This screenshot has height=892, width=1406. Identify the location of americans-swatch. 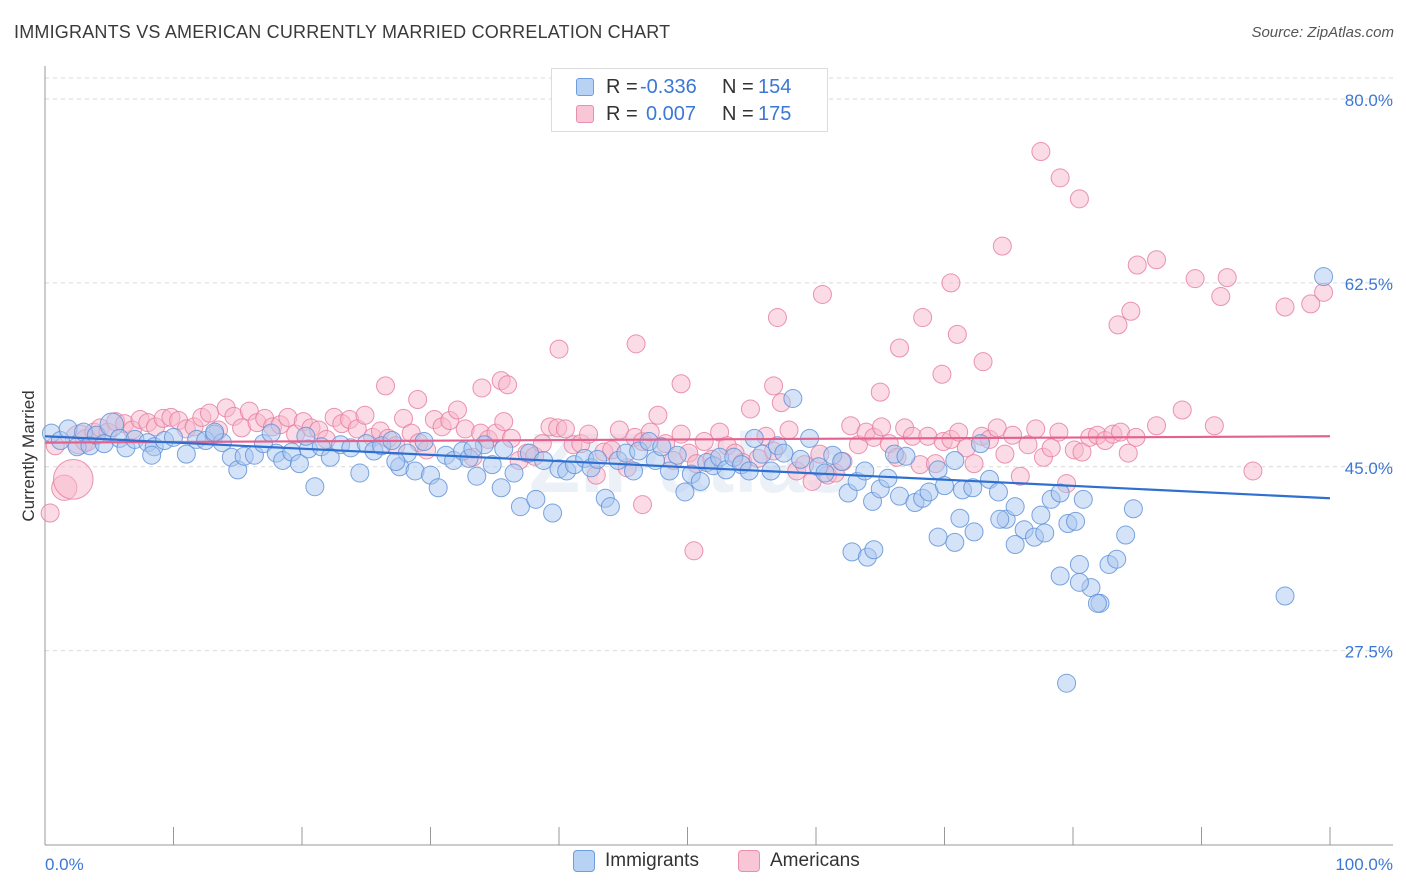
(585, 114).